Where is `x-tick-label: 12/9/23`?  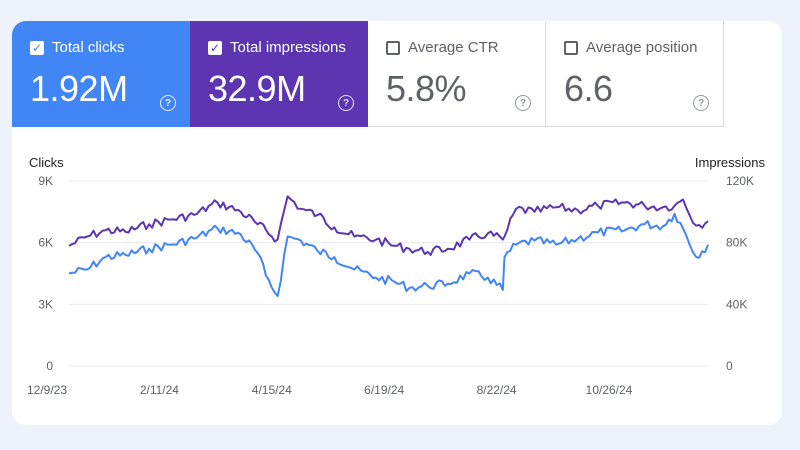
x-tick-label: 12/9/23 is located at coordinates (47, 390).